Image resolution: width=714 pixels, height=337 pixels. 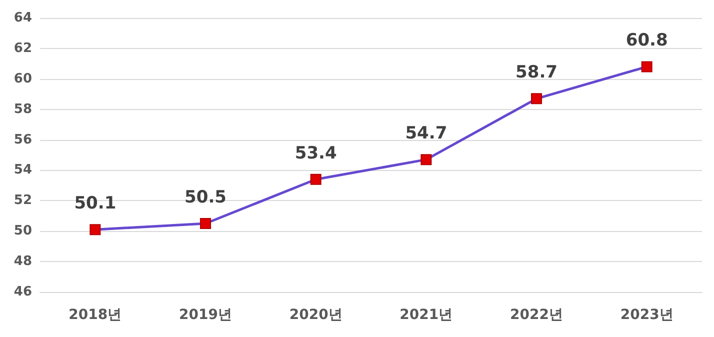 What do you see at coordinates (95, 315) in the screenshot?
I see `x-tick-label: 2018년` at bounding box center [95, 315].